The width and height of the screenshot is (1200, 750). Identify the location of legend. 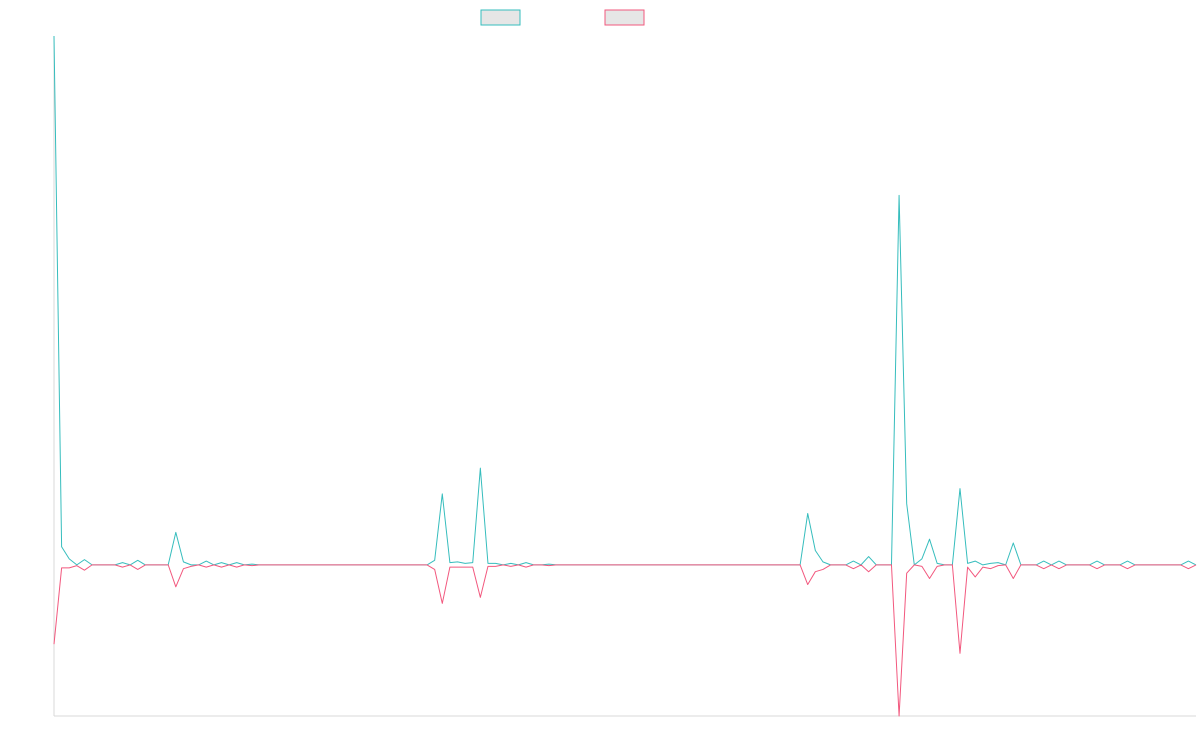
(562, 17).